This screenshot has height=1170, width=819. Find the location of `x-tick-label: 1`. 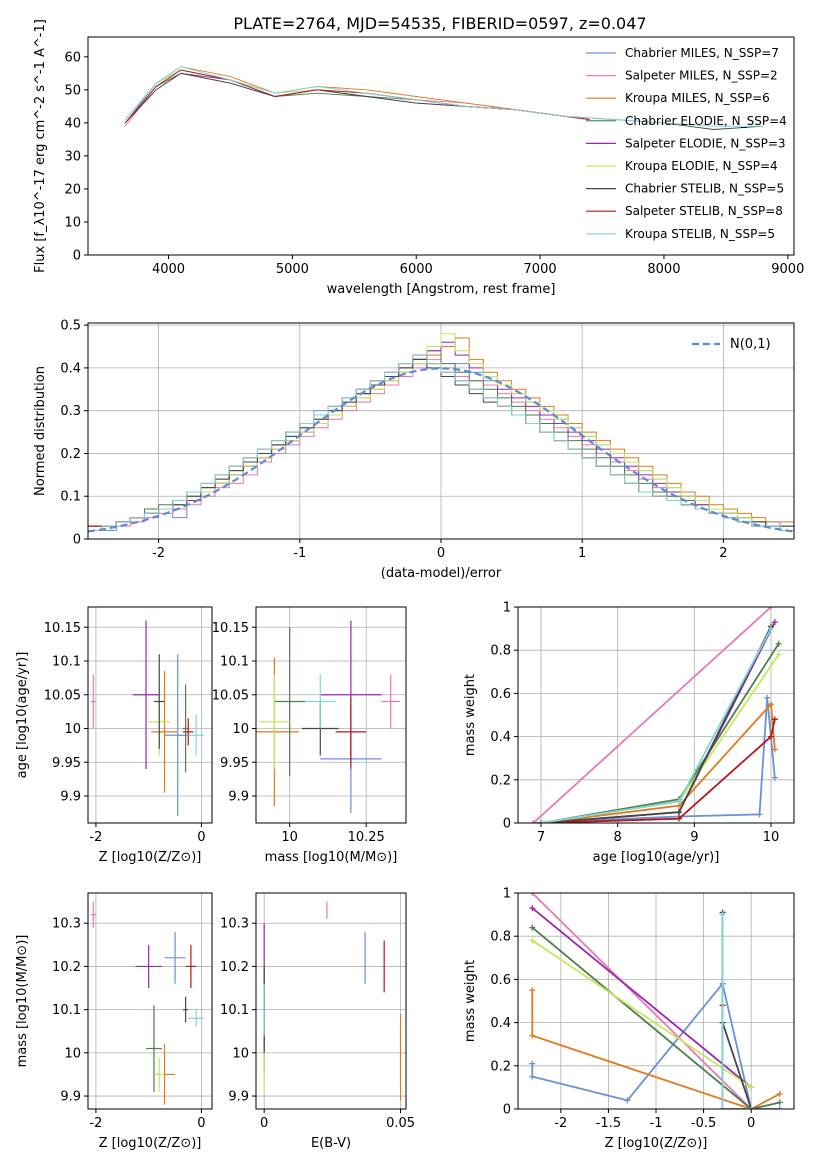

x-tick-label: 1 is located at coordinates (582, 553).